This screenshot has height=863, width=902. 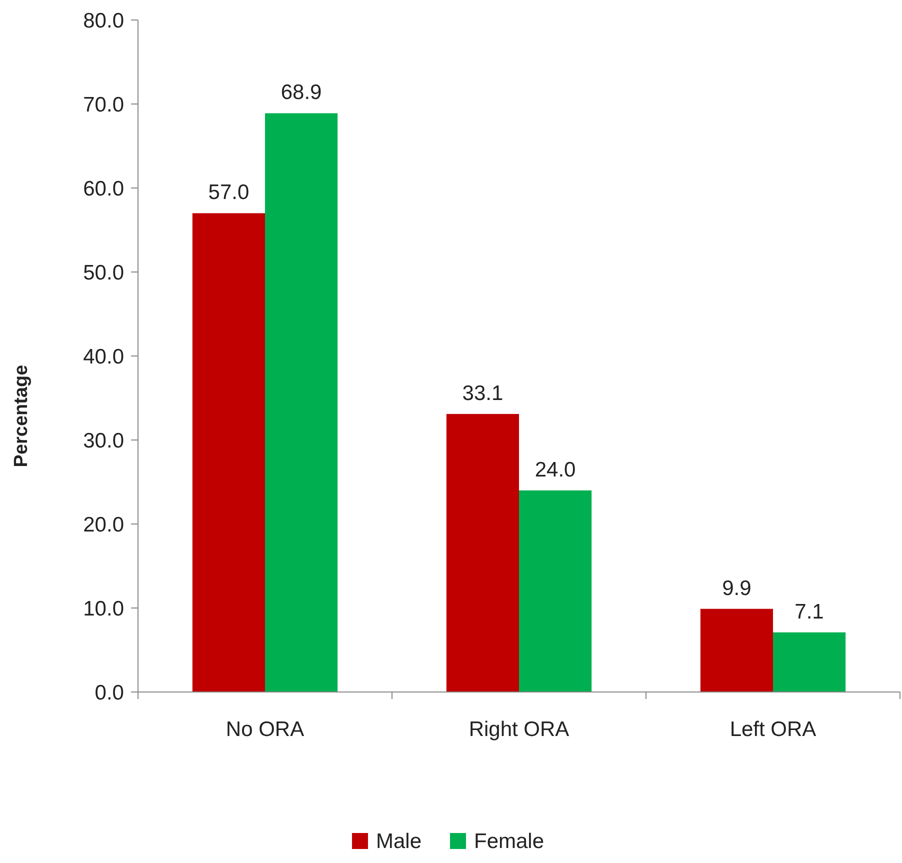 I want to click on y-tick-label: 30.0, so click(x=103, y=440).